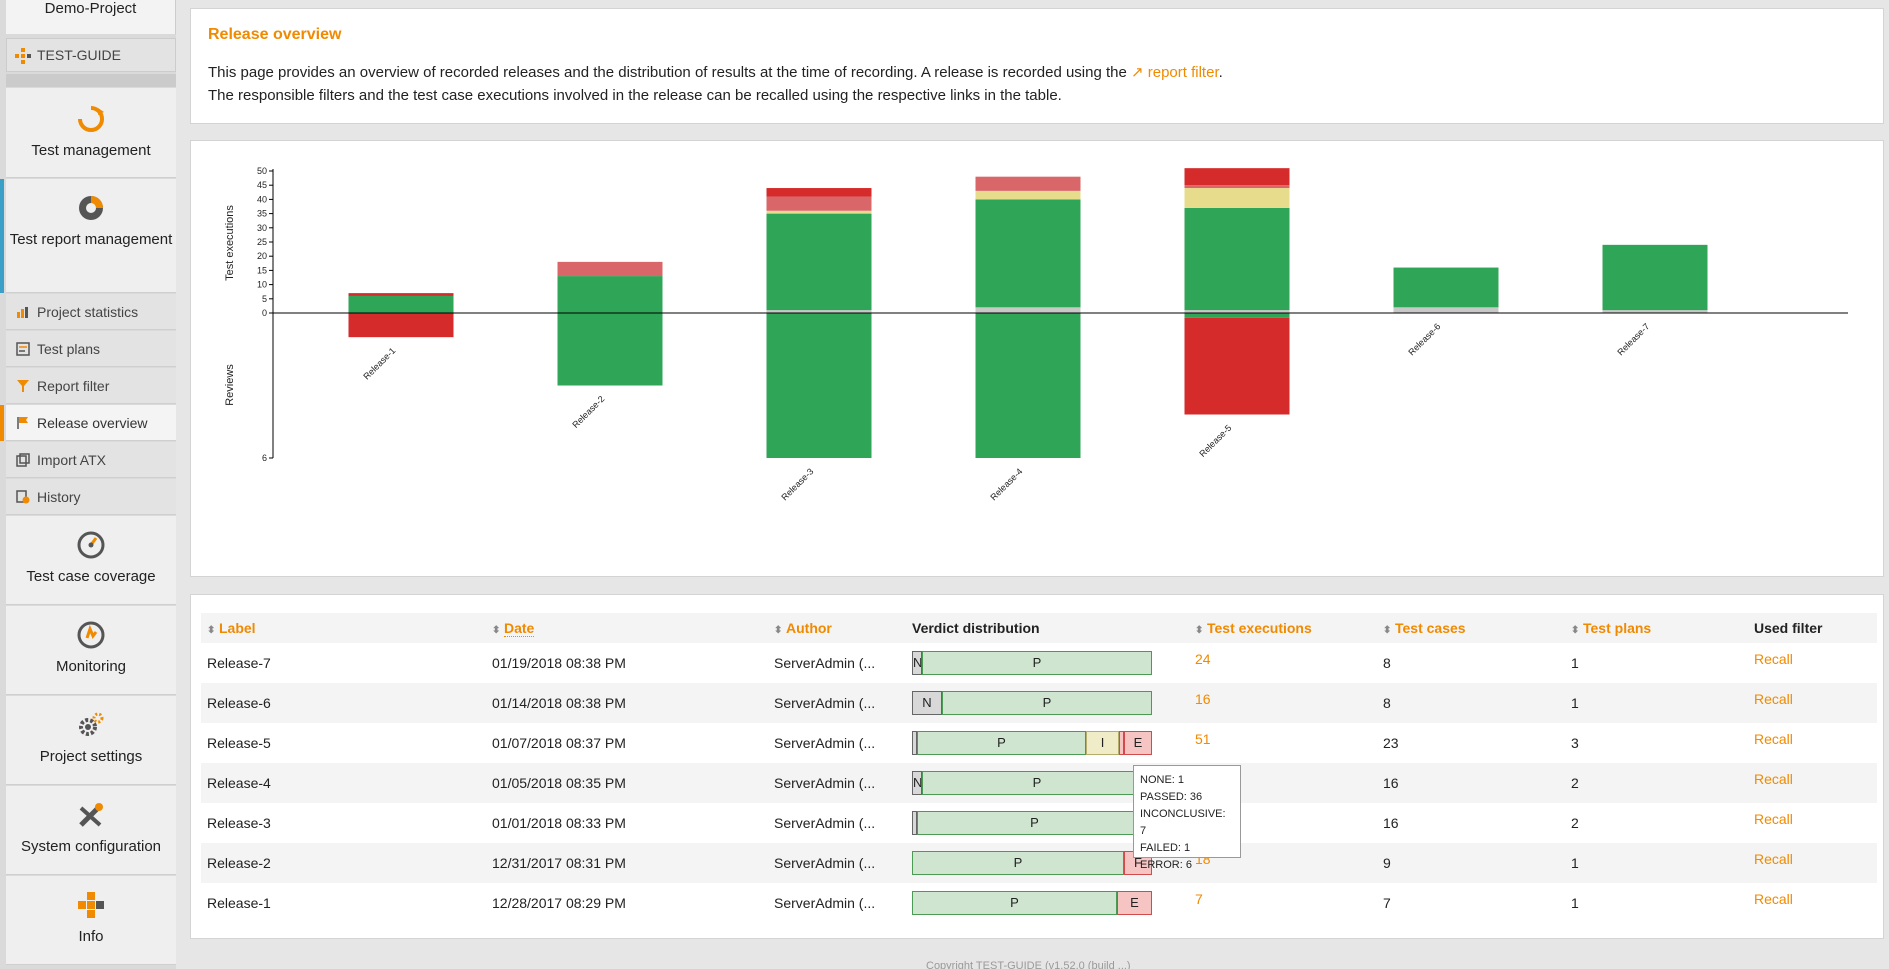  What do you see at coordinates (809, 628) in the screenshot?
I see `col-author-text: Author` at bounding box center [809, 628].